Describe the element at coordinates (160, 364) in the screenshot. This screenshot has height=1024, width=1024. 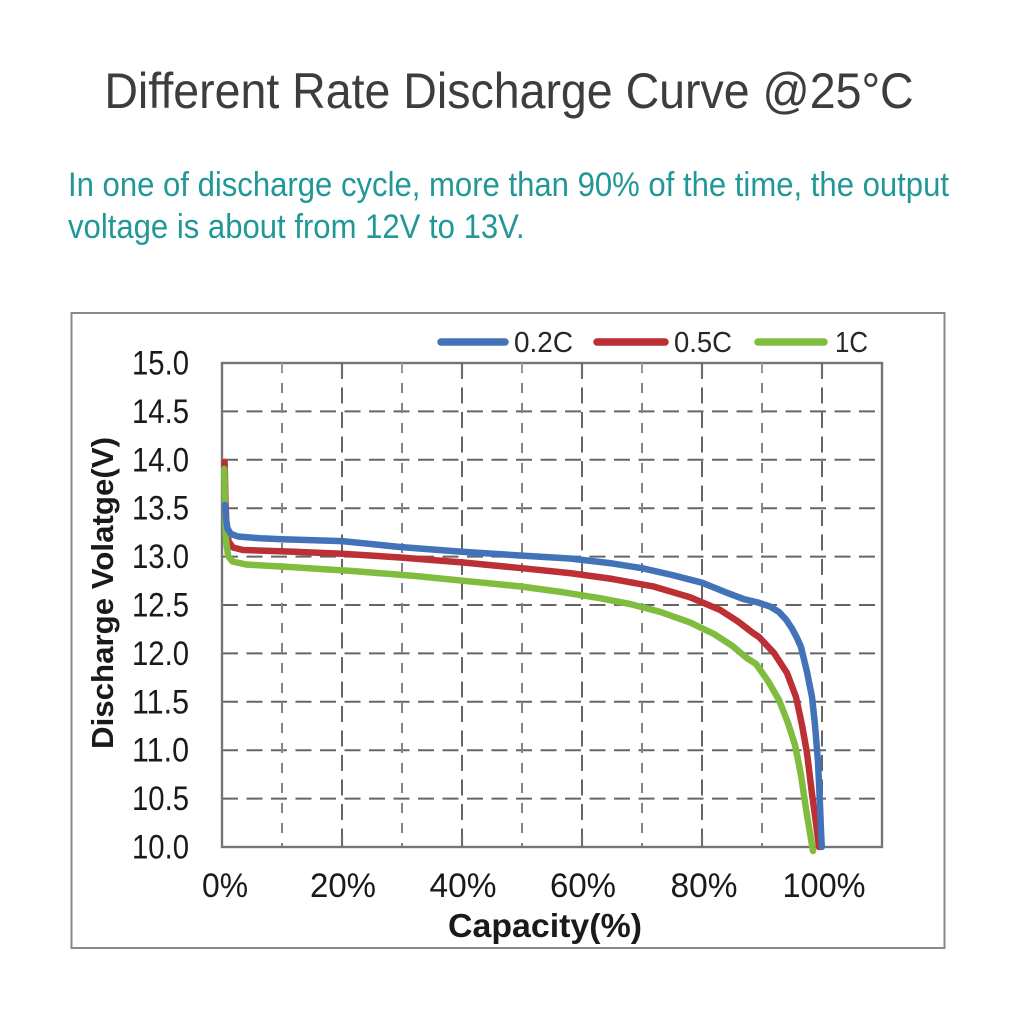
I see `svg-text: 15.0` at that location.